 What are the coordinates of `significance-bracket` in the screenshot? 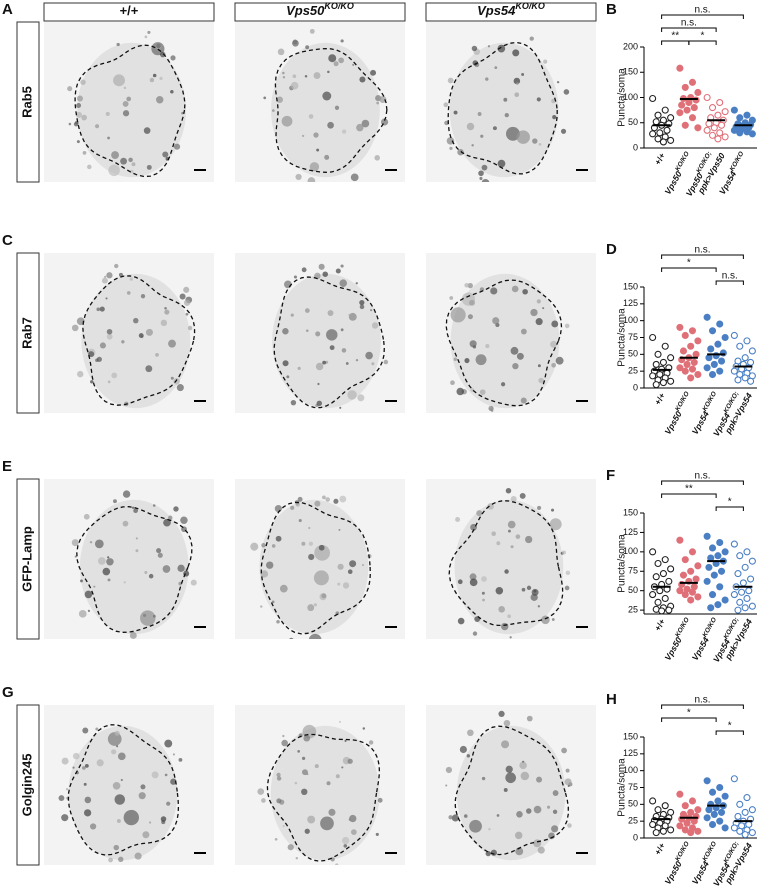 It's located at (702, 706).